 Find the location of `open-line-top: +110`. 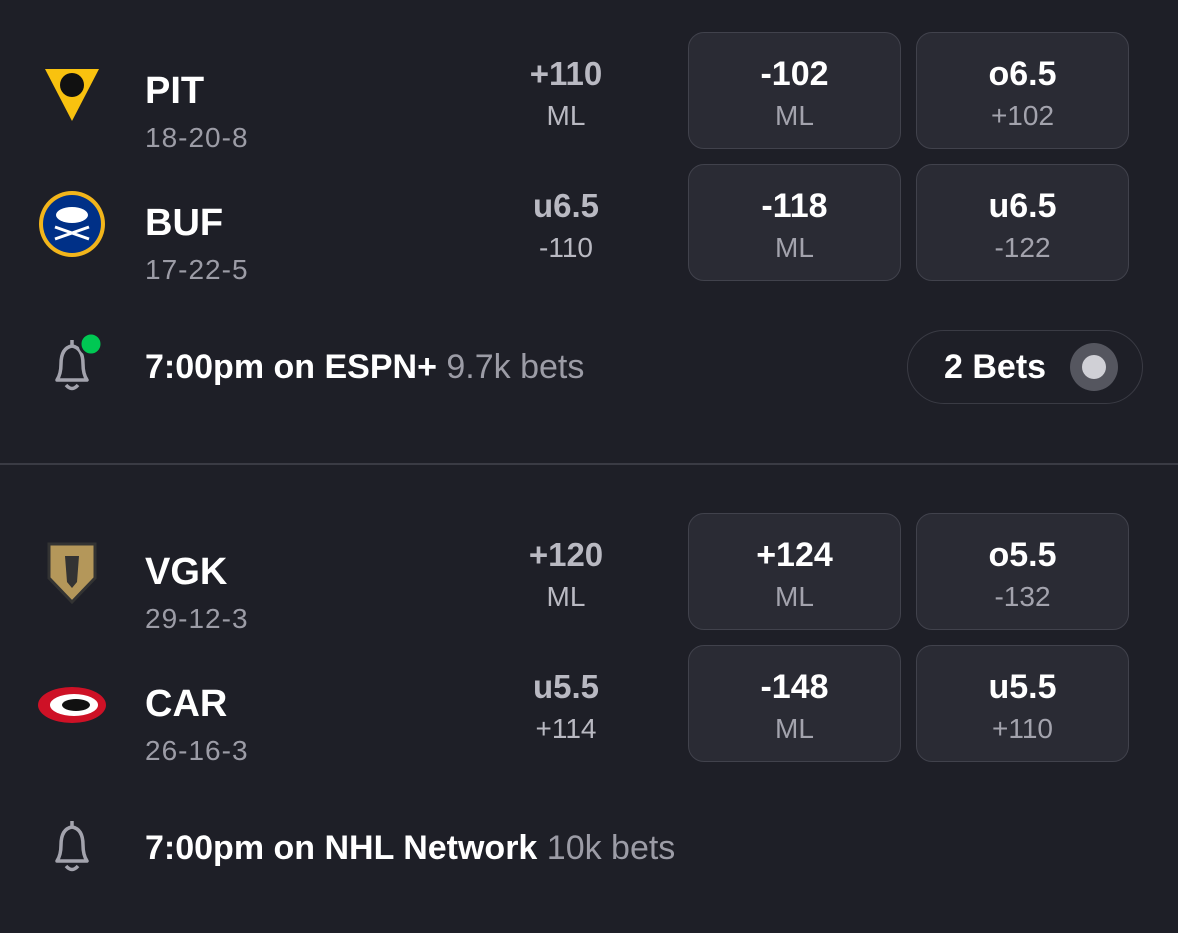

open-line-top: +110 is located at coordinates (566, 73).